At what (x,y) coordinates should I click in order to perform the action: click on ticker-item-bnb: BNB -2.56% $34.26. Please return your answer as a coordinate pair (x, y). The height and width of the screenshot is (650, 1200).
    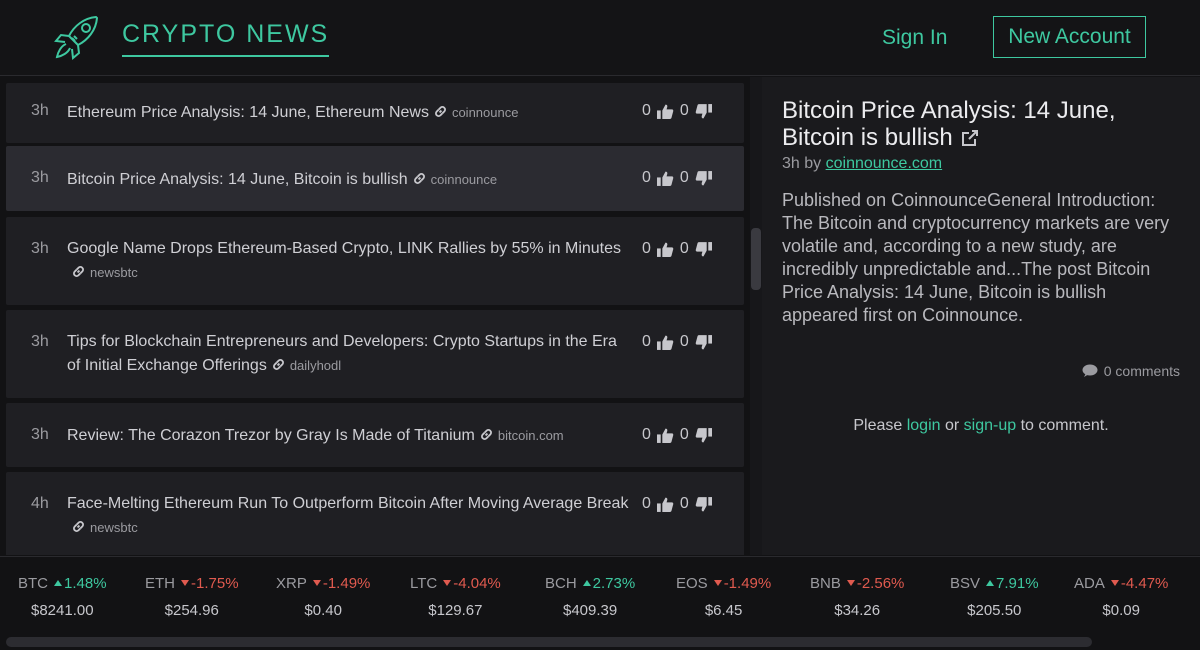
    Looking at the image, I should click on (857, 597).